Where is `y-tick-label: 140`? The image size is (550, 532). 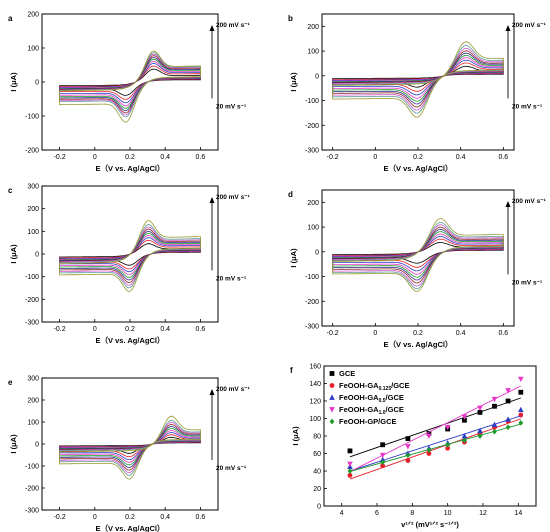
y-tick-label: 140 is located at coordinates (315, 384).